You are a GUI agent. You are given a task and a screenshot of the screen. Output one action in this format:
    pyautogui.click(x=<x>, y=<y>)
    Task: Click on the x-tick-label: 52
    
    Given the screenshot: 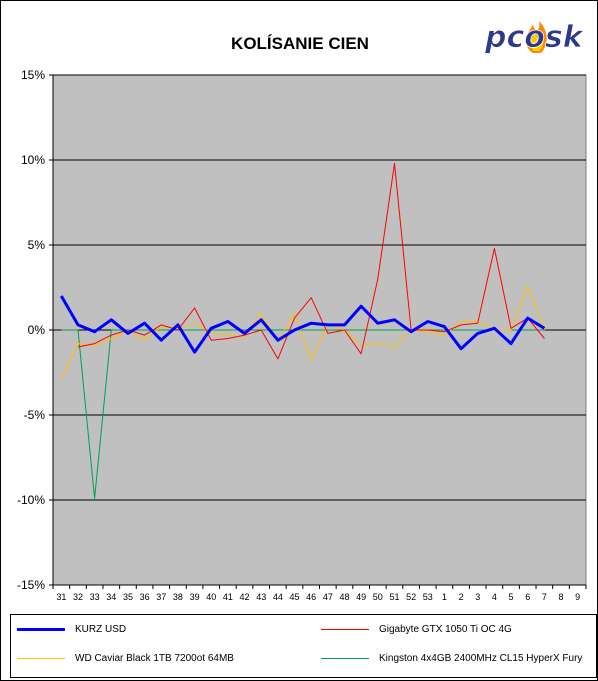 What is the action you would take?
    pyautogui.click(x=411, y=597)
    